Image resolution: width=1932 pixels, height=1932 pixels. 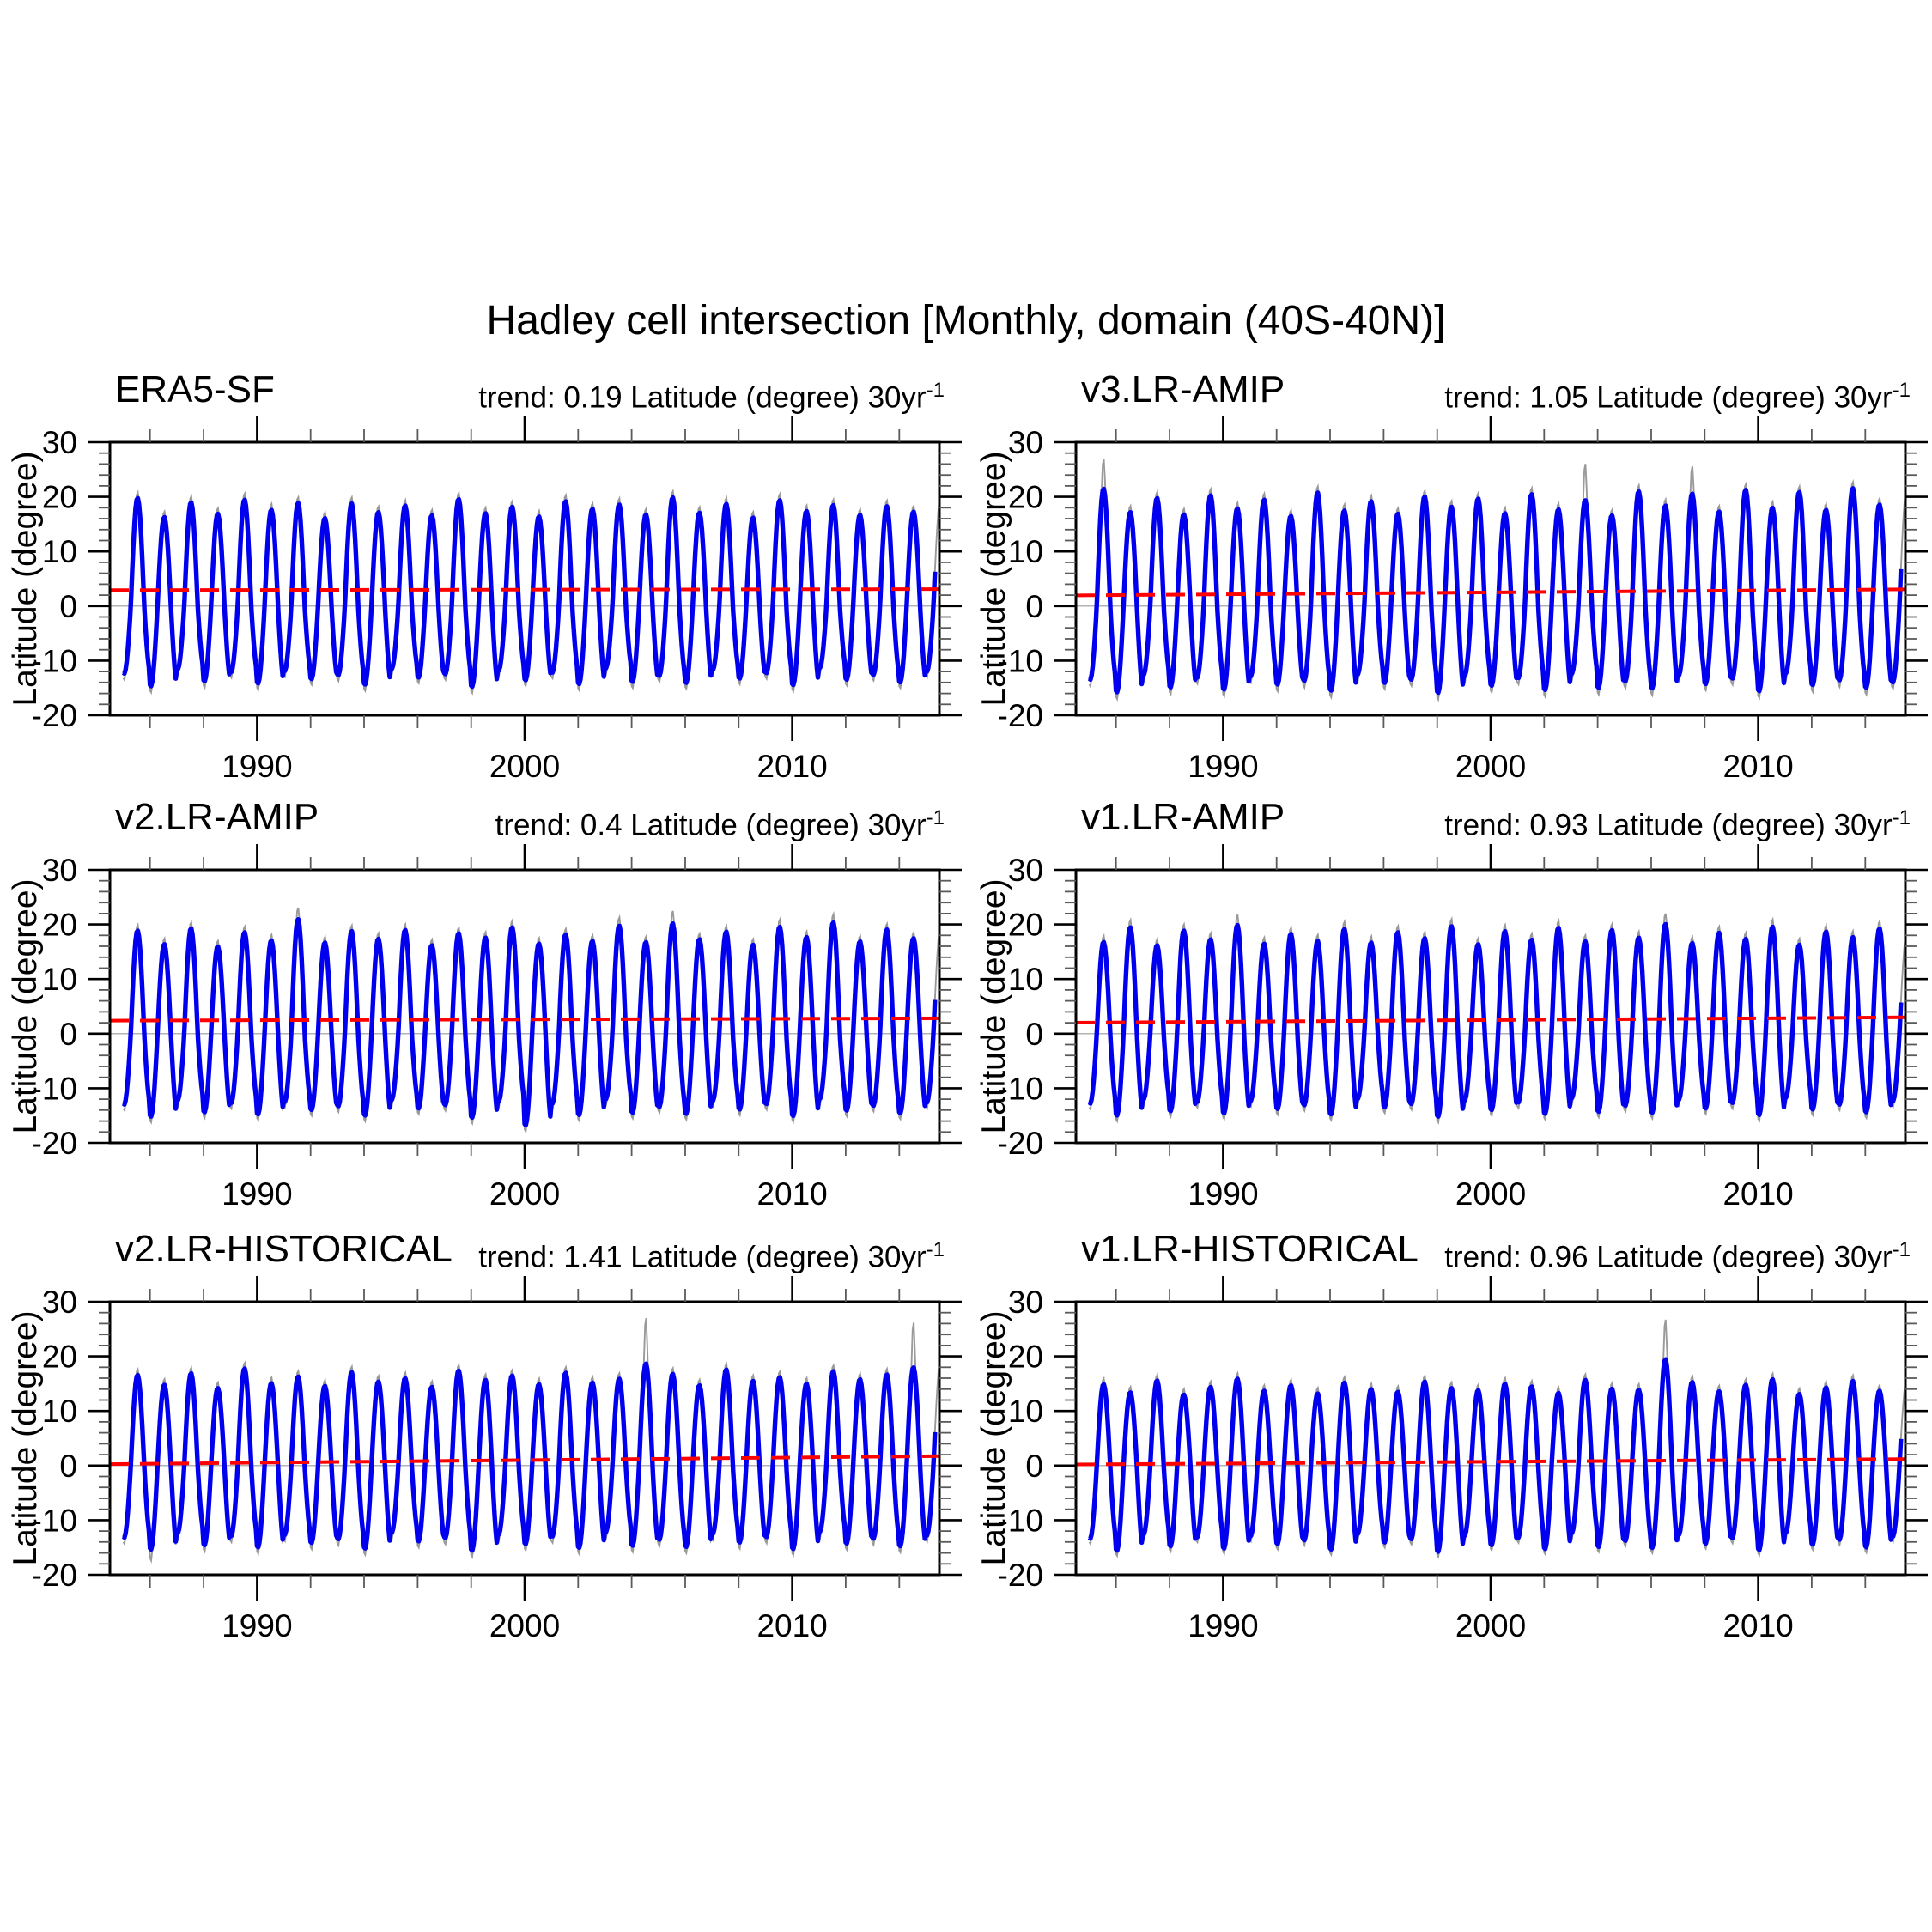 What do you see at coordinates (702, 1257) in the screenshot?
I see `trend-text: trend: 1.41 Latitude (degree) 30yr` at bounding box center [702, 1257].